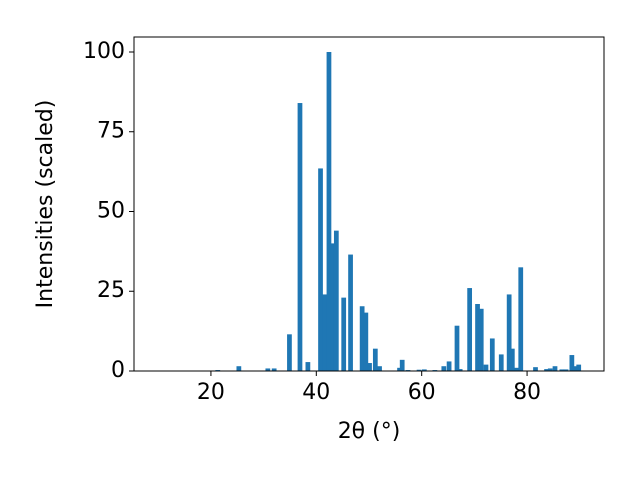 This screenshot has height=480, width=640. I want to click on y-tick-label: 25, so click(111, 290).